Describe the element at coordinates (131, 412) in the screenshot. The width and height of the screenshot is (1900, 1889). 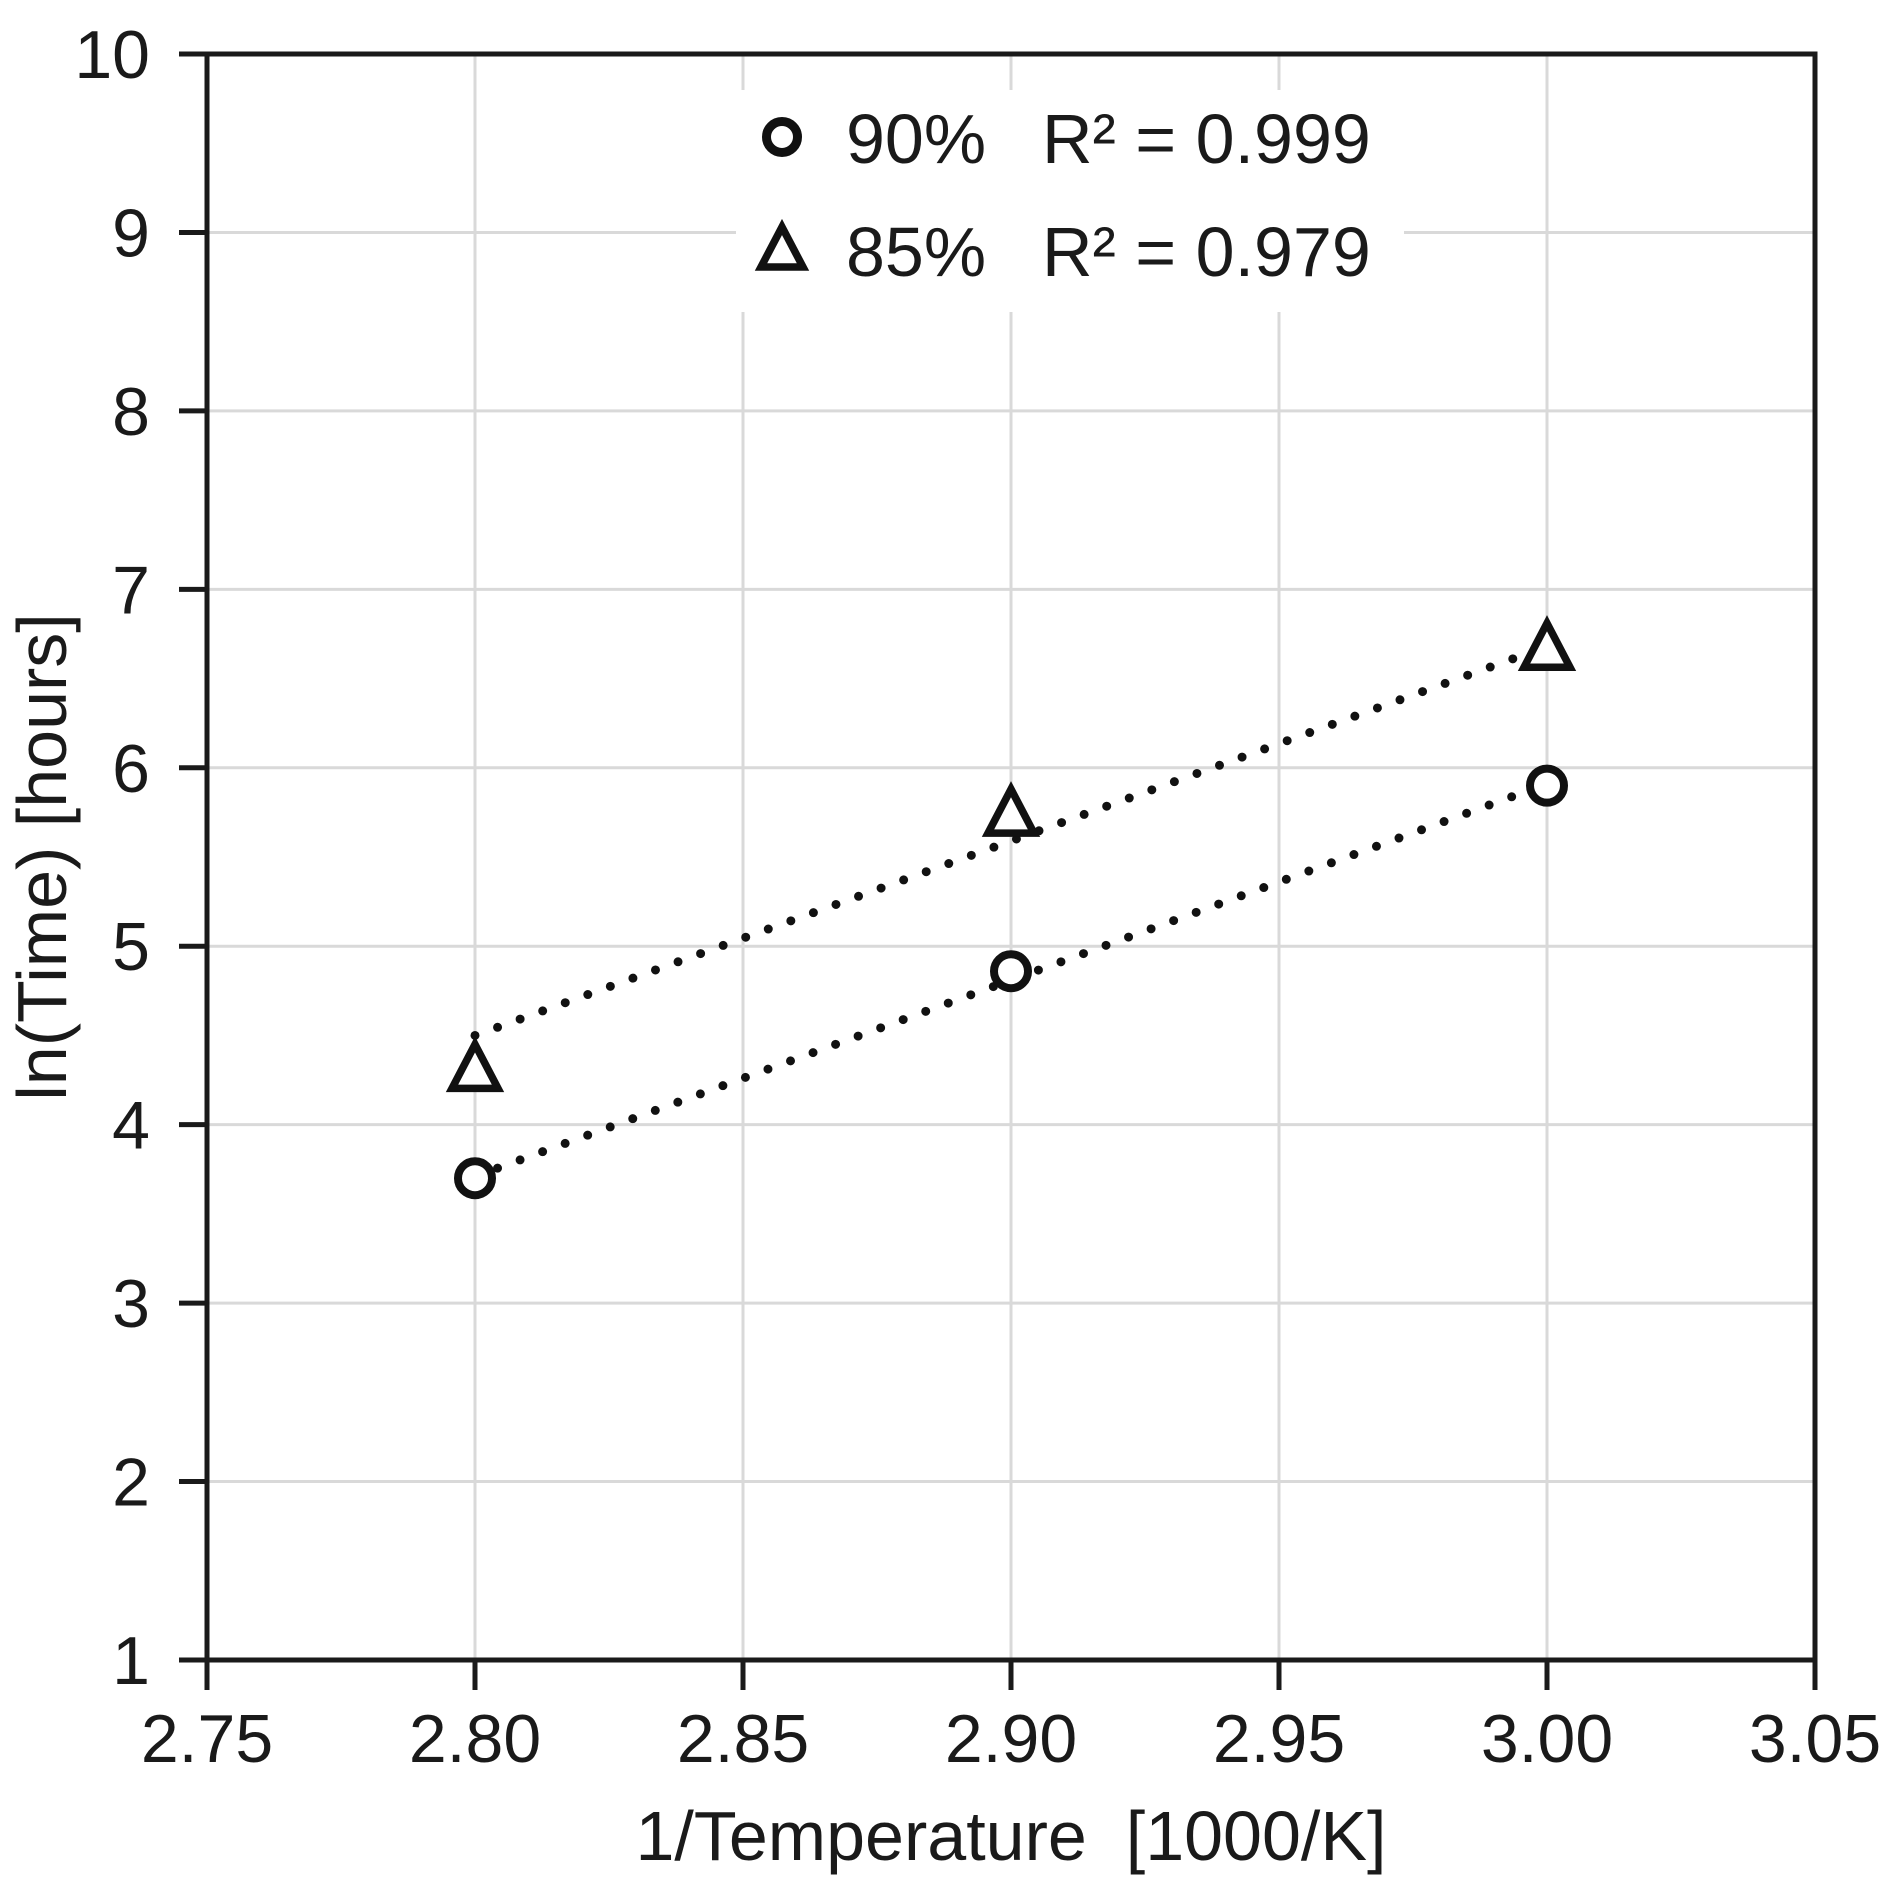
I see `svg-text: 8` at that location.